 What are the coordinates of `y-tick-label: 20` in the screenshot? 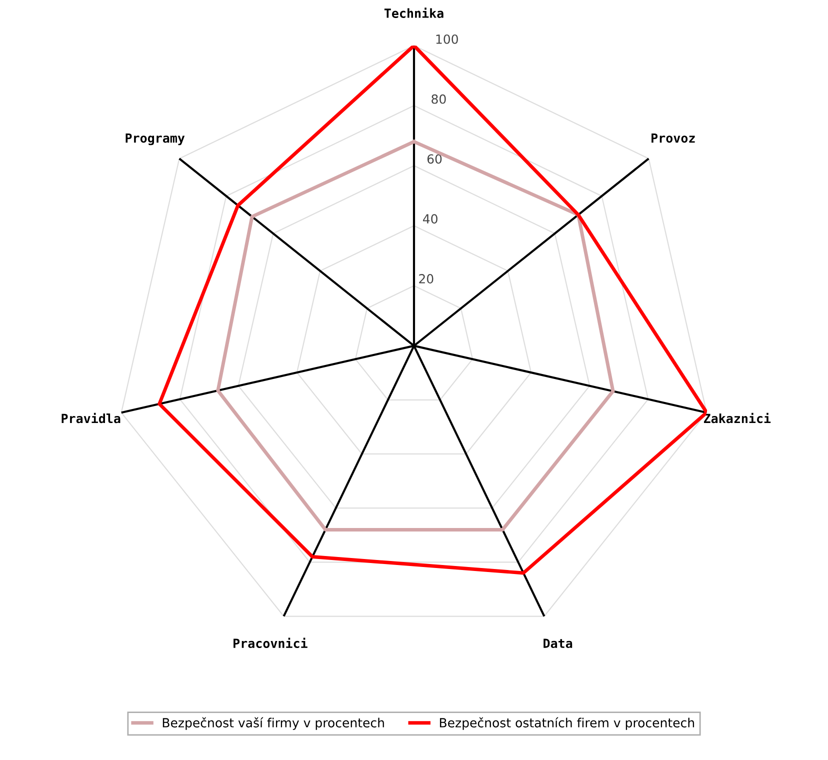 It's located at (426, 279).